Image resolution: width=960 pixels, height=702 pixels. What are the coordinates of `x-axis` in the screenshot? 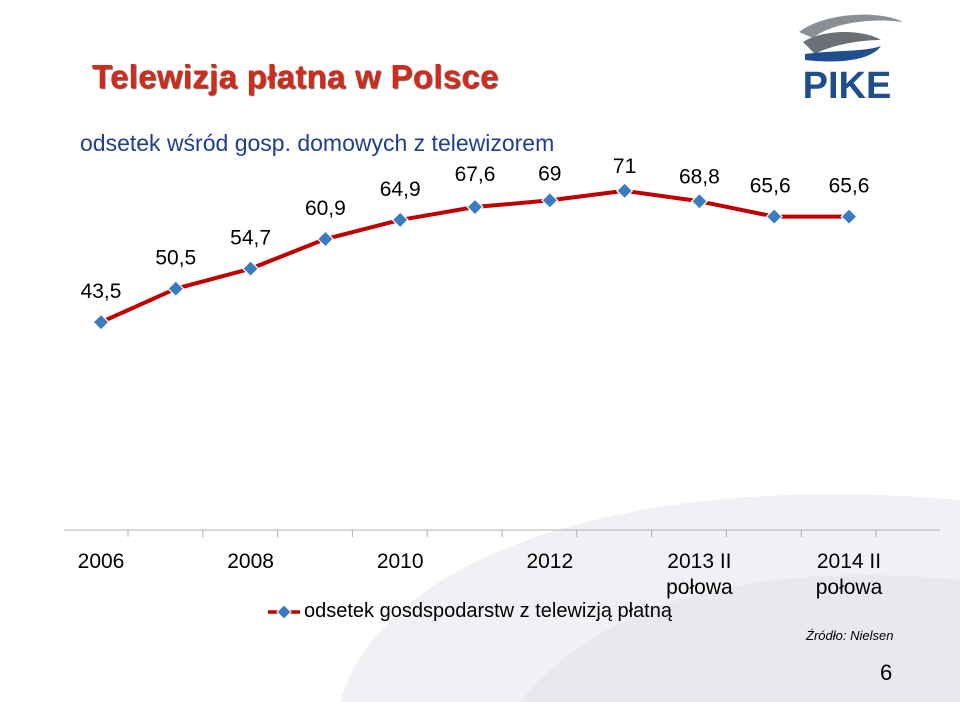 It's located at (502, 533).